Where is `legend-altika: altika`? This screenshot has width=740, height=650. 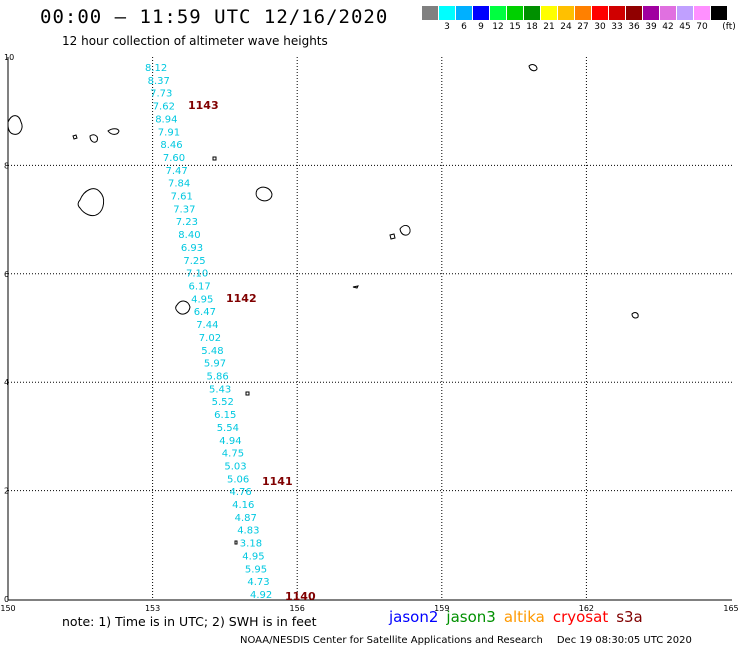 legend-altika: altika is located at coordinates (524, 617).